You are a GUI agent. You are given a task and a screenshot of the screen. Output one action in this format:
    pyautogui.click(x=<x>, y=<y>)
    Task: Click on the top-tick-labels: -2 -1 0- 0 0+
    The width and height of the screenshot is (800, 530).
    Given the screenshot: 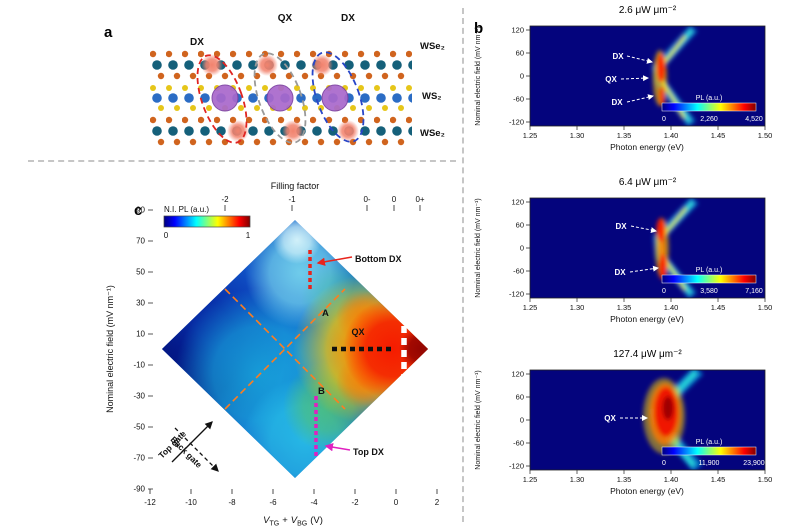 What is the action you would take?
    pyautogui.click(x=322, y=199)
    